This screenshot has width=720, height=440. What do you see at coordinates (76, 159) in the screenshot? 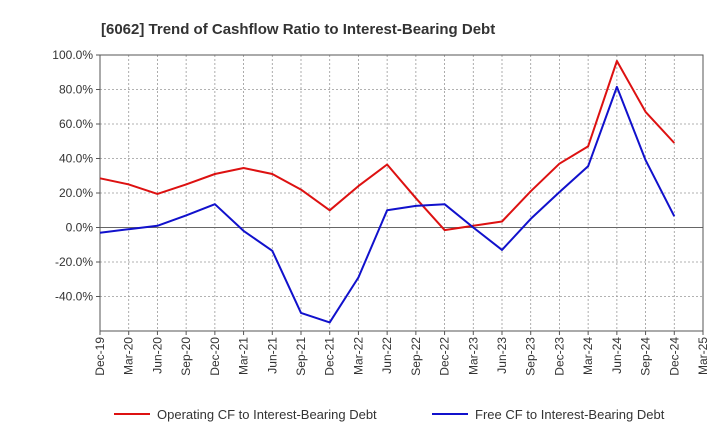
I see `y-tick-label: 40.0%` at bounding box center [76, 159].